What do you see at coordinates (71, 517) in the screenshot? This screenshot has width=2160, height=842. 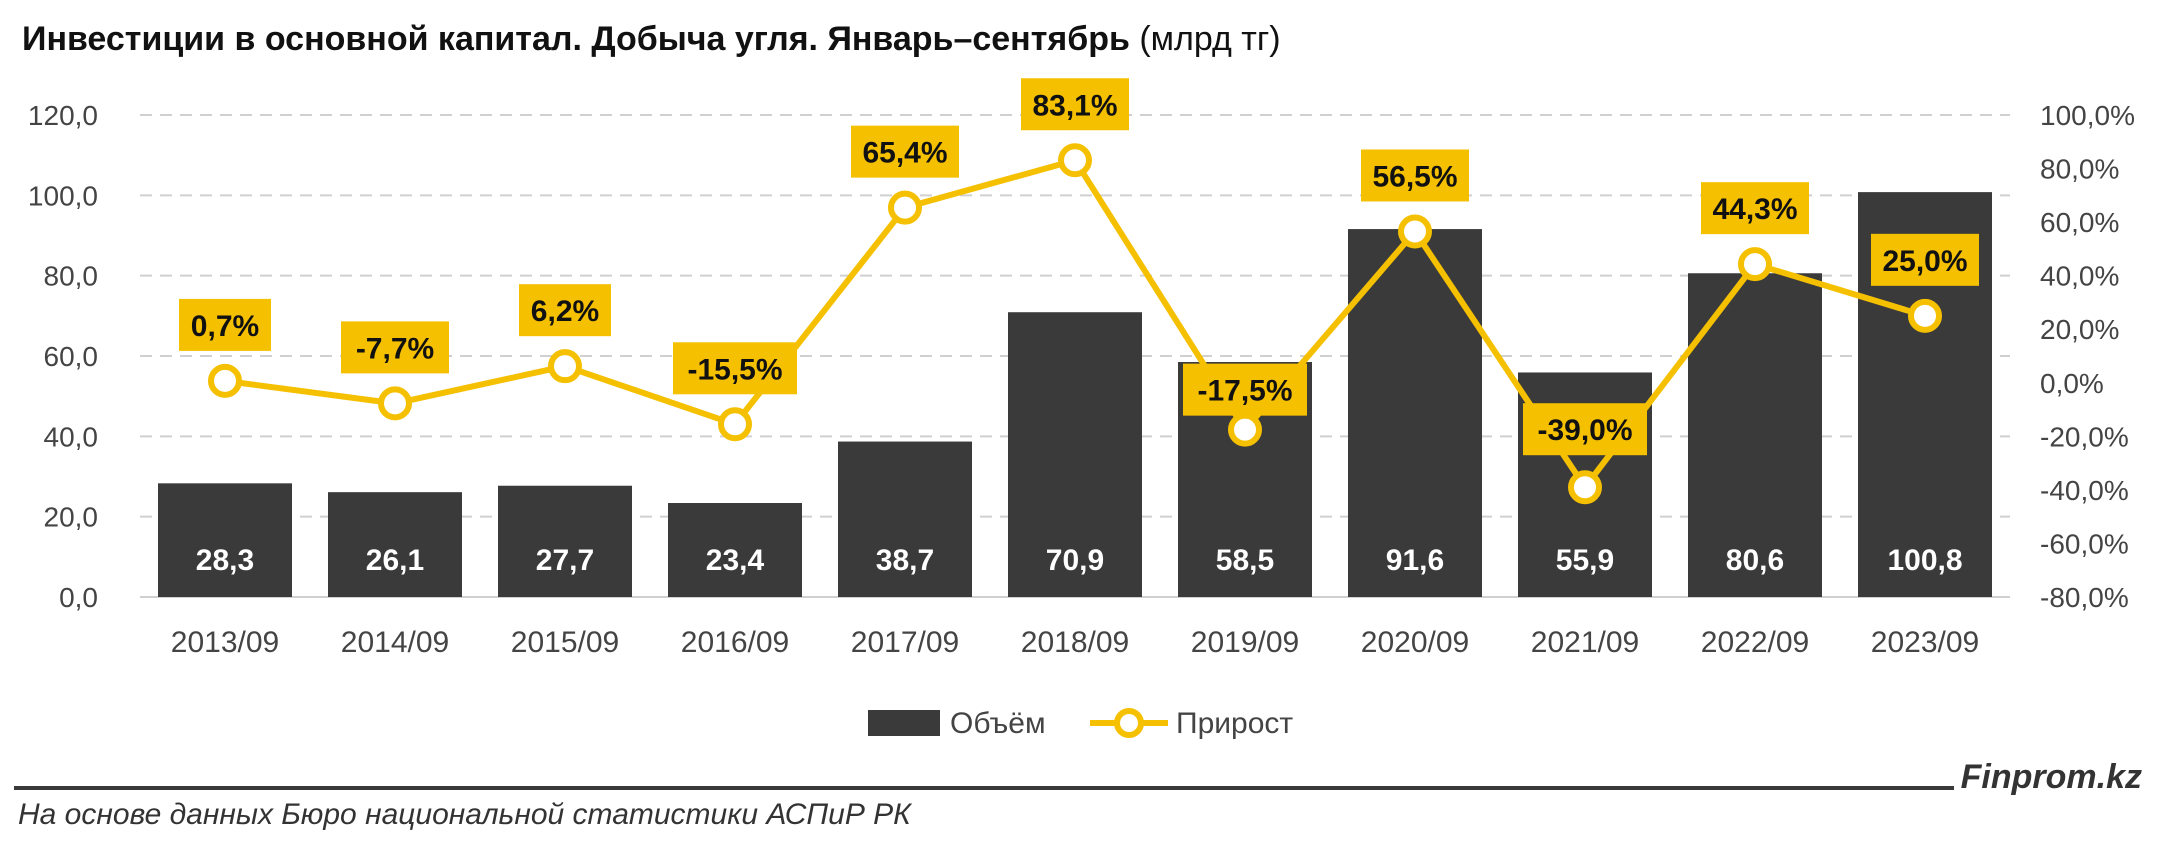 I see `y-left-tick-label: 20,0` at bounding box center [71, 517].